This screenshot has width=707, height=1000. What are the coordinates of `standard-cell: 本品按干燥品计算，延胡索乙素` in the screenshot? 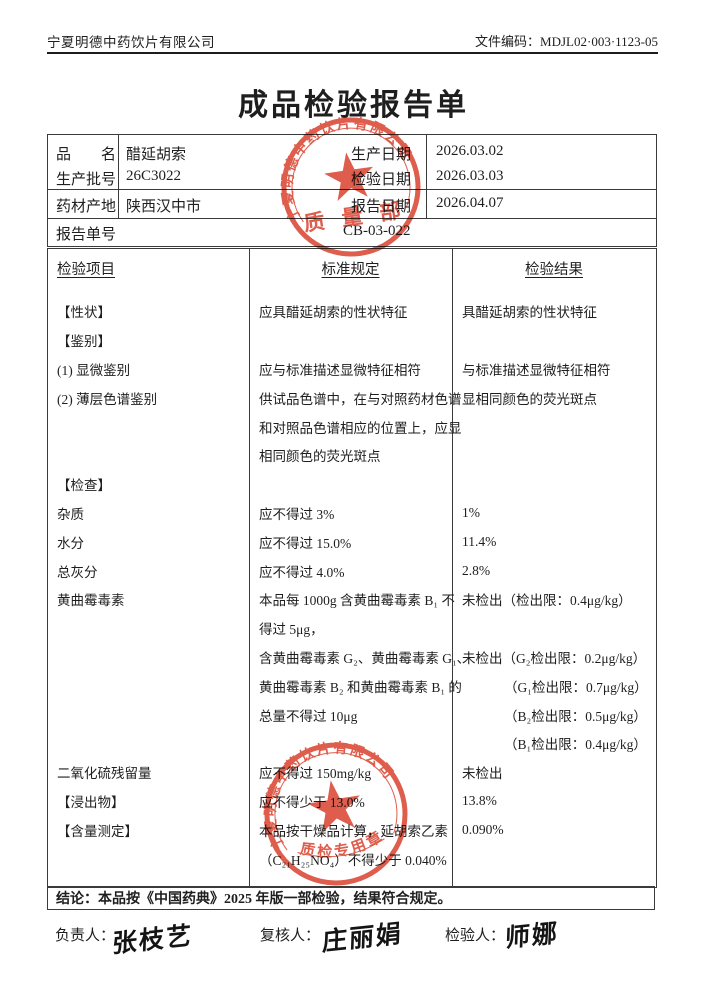 It's located at (353, 831).